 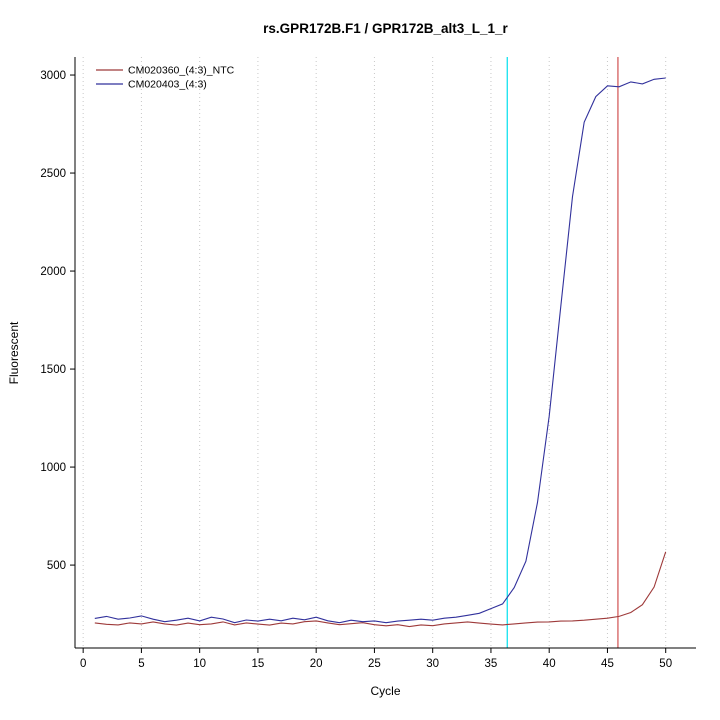 I want to click on y-tick-label: 1000, so click(x=53, y=468).